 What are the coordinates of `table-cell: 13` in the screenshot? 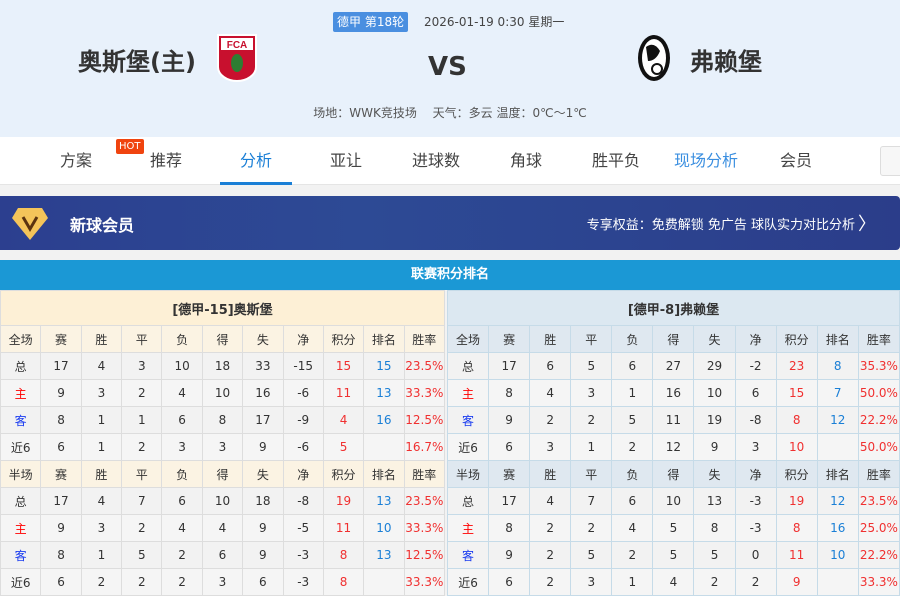 It's located at (384, 501).